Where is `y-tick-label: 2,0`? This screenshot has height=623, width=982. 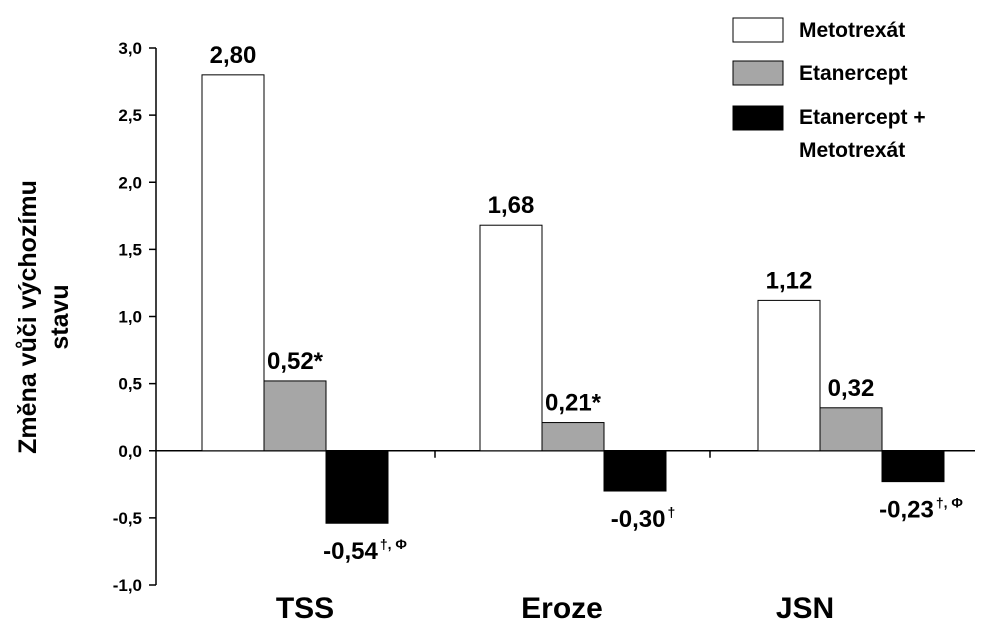 y-tick-label: 2,0 is located at coordinates (130, 182).